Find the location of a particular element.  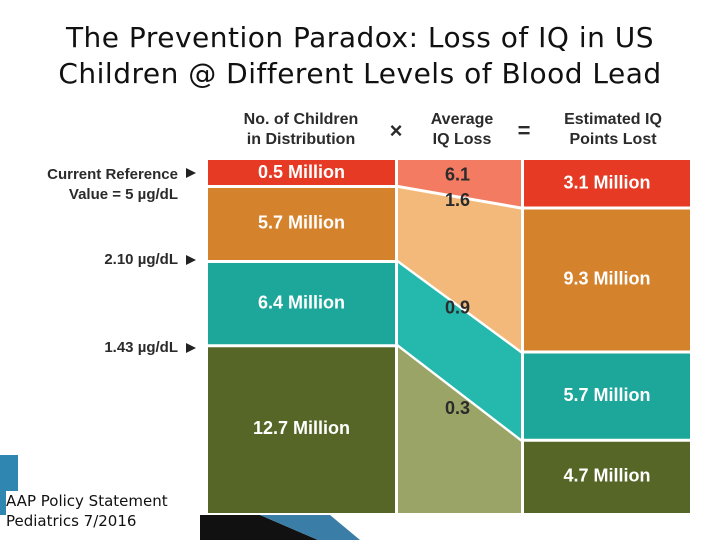

label-points-lost-2: 5.7 Million is located at coordinates (606, 395).